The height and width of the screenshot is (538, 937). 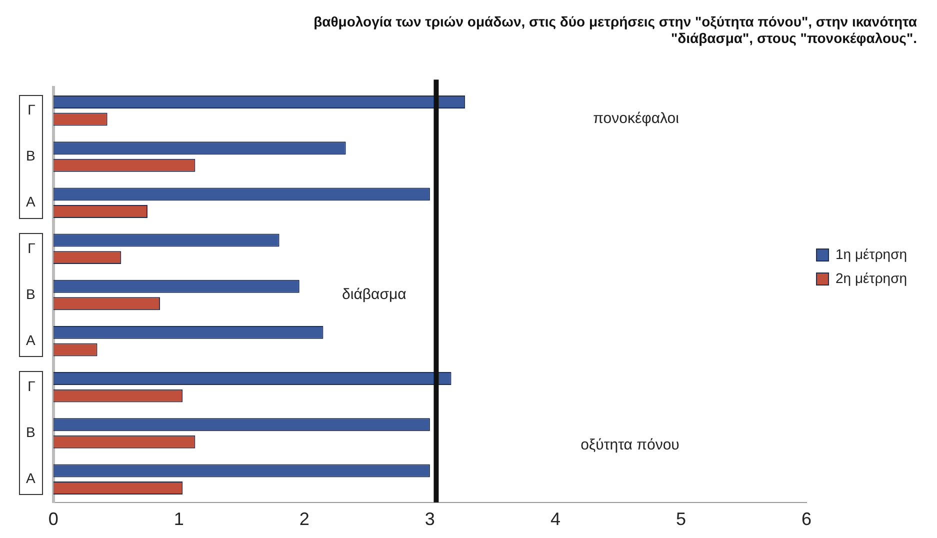 I want to click on annotation: οξύτητα πόνου, so click(x=630, y=445).